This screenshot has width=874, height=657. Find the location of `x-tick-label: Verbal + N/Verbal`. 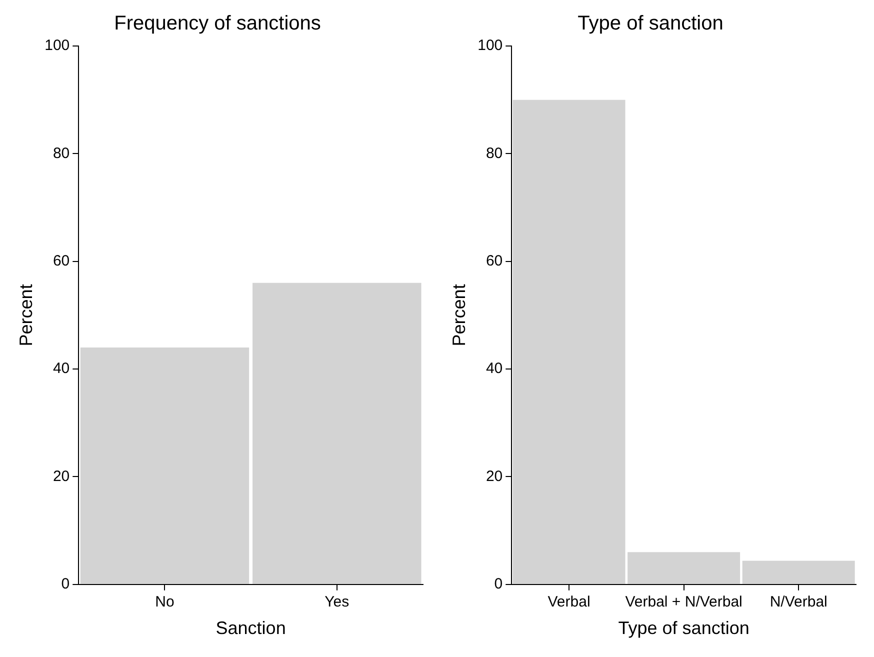

x-tick-label: Verbal + N/Verbal is located at coordinates (683, 602).